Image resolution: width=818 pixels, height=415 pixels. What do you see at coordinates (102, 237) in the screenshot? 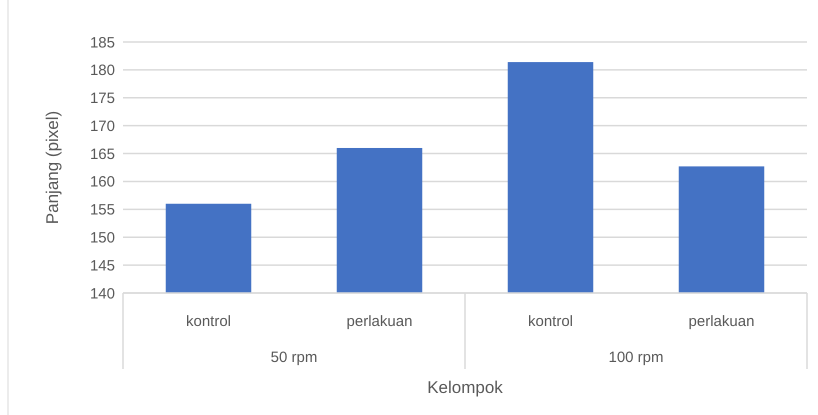
I see `y-tick-label: 150` at bounding box center [102, 237].